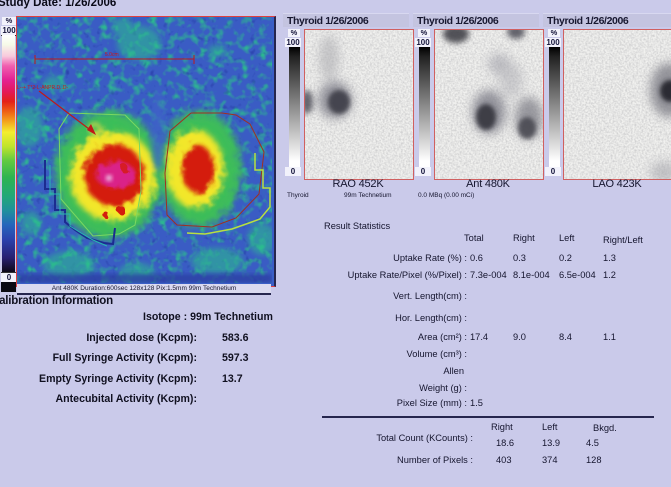 The image size is (671, 487). What do you see at coordinates (43, 88) in the screenshot?
I see `svg-text: L--+ T*2-L-ANPR.D..D-` at bounding box center [43, 88].